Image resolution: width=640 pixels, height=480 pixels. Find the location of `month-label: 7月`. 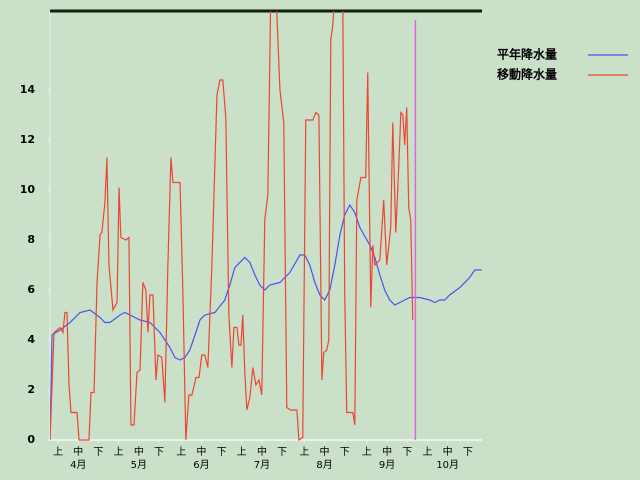

month-label: 7月 is located at coordinates (262, 465).